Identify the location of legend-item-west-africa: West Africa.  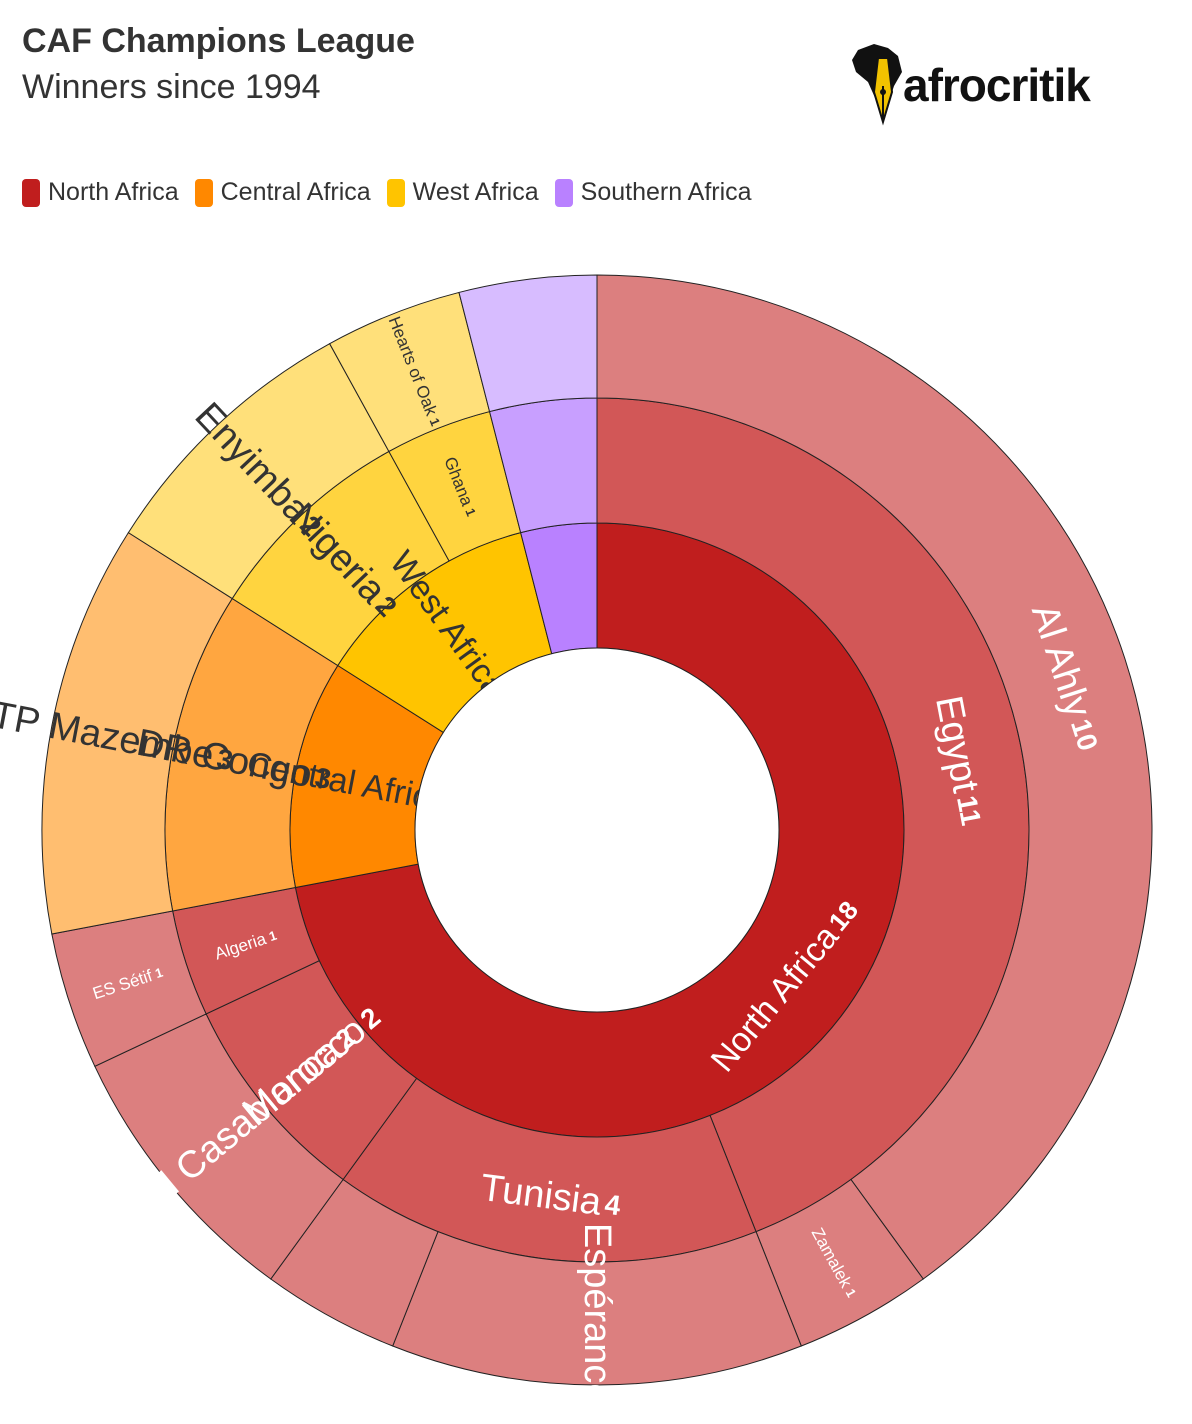
(462, 192).